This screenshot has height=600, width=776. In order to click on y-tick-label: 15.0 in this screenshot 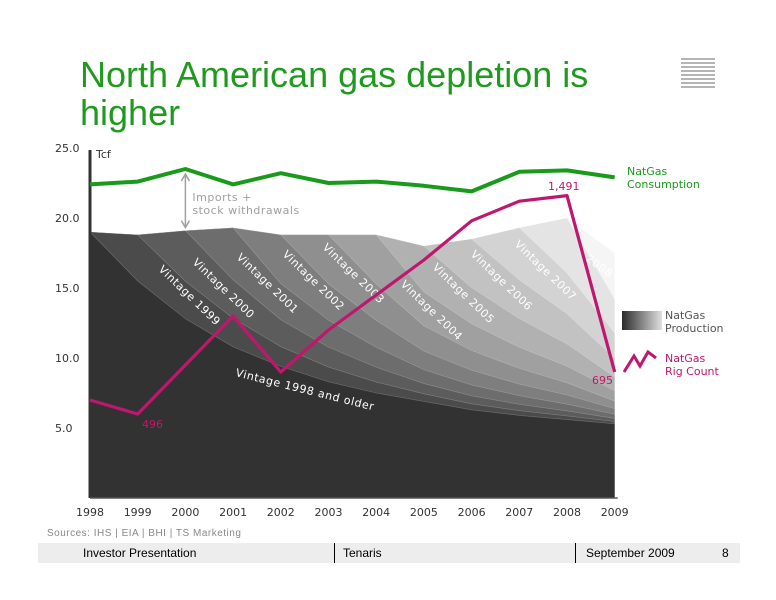, I will do `click(67, 288)`.